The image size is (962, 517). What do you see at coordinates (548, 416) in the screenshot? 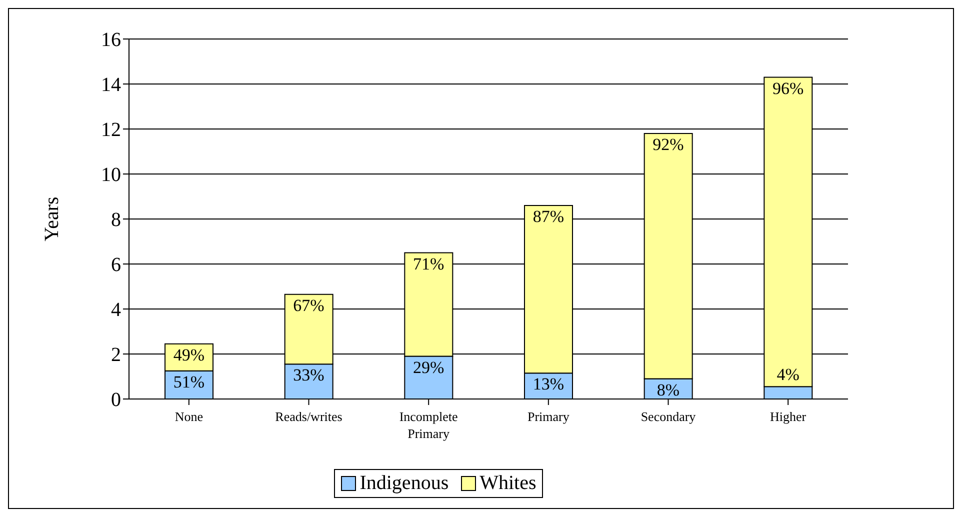
I see `x-tick-label: Primary` at bounding box center [548, 416].